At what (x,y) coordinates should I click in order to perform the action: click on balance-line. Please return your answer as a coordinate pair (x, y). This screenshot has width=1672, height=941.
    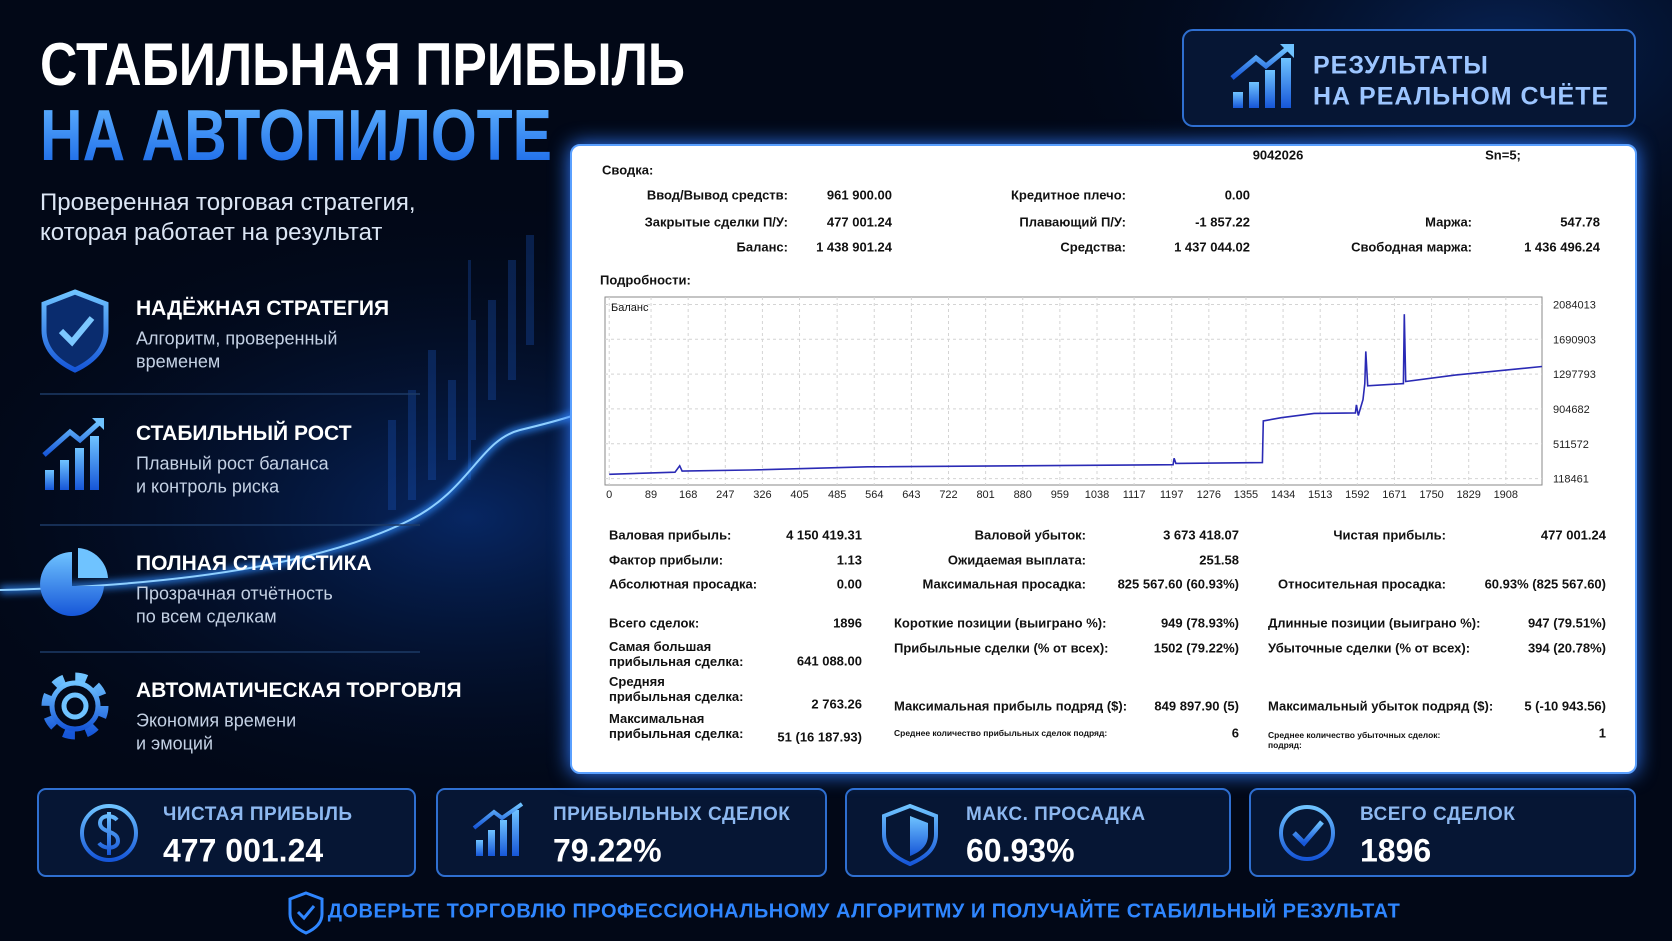
    Looking at the image, I should click on (1076, 395).